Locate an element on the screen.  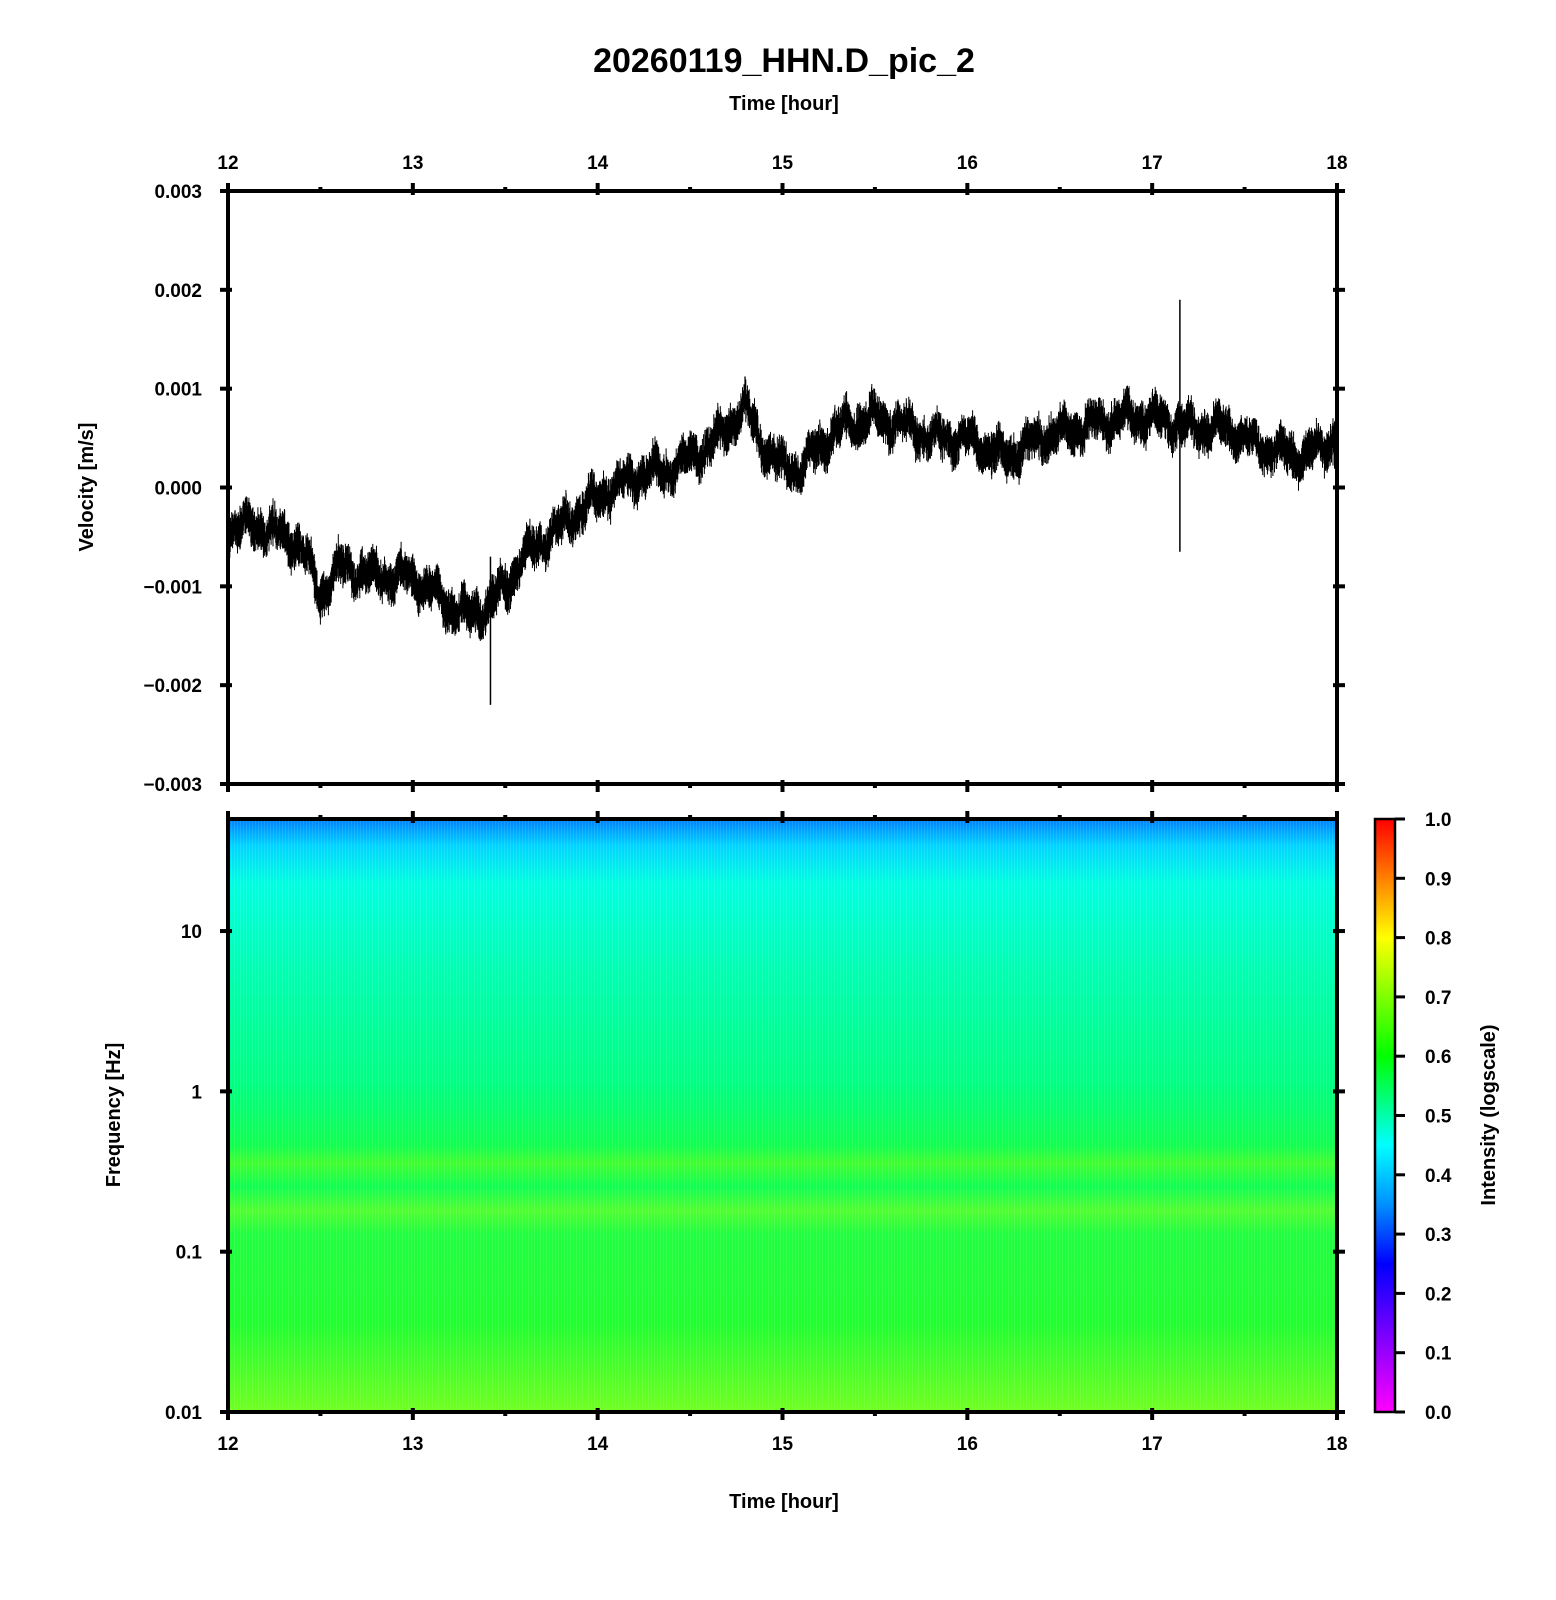
top-y-tick-label: 0.002 is located at coordinates (178, 291).